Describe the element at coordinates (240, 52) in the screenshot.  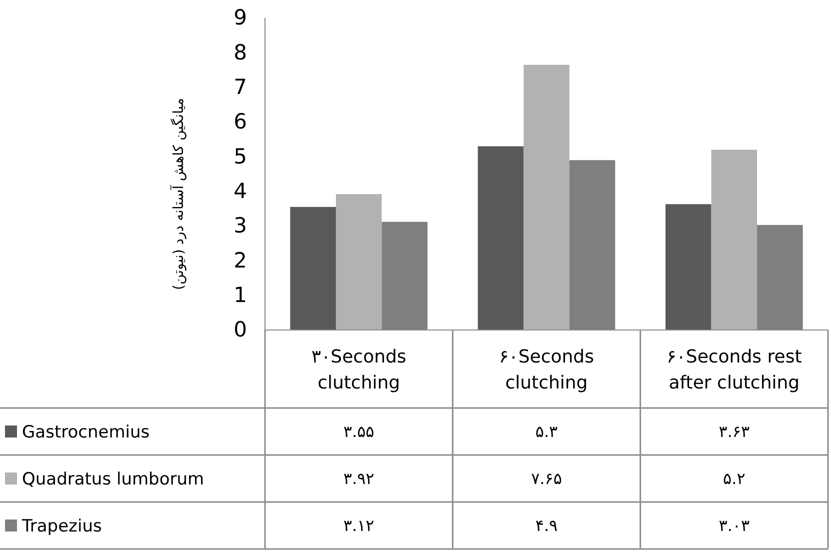
I see `y-tick-label: 8` at that location.